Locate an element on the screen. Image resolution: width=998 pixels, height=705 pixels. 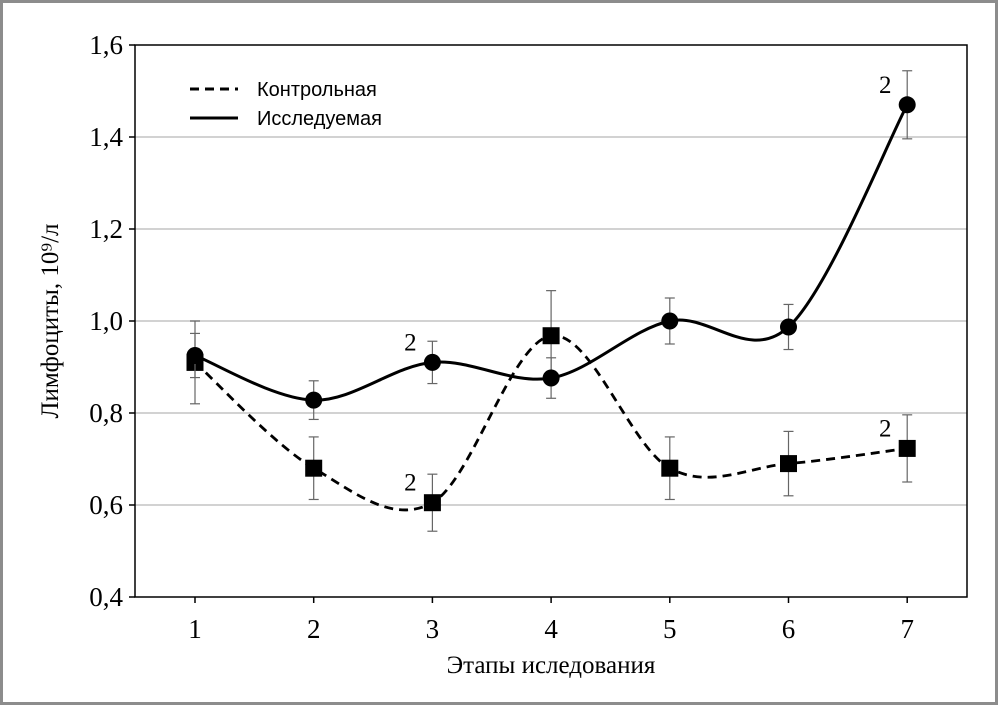
y-tick-label: 1,4 is located at coordinates (106, 137).